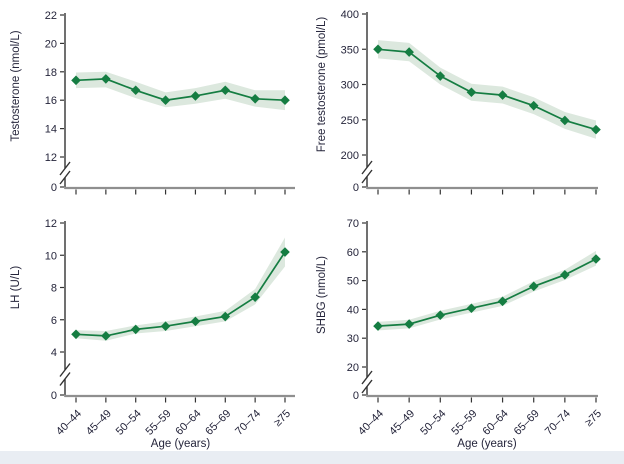 This screenshot has width=624, height=464. I want to click on y-axis-title: LH (U/L), so click(16, 288).